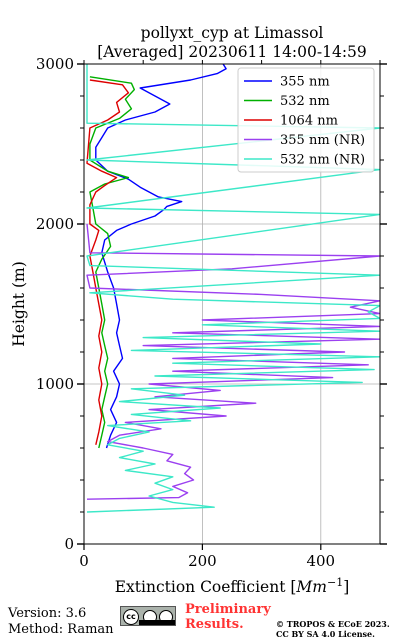  What do you see at coordinates (232, 33) in the screenshot?
I see `chart-title: pollyxt_cyp at Limassol` at bounding box center [232, 33].